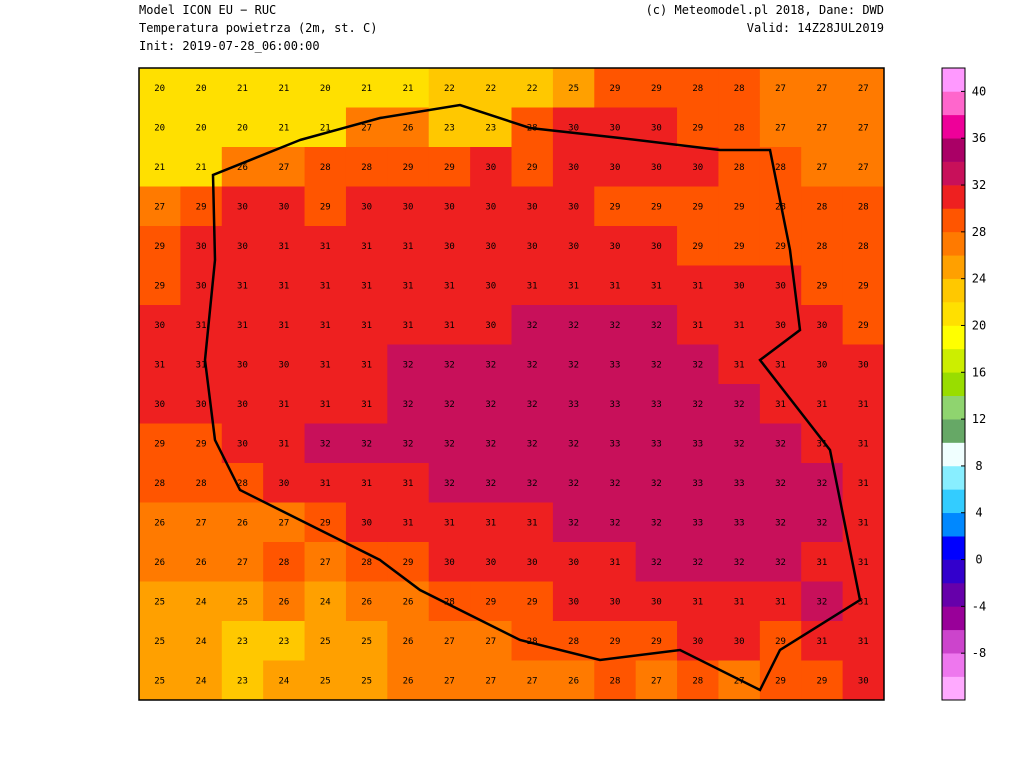 Image resolution: width=1024 pixels, height=772 pixels. Describe the element at coordinates (159, 168) in the screenshot. I see `cell-label: 21` at that location.